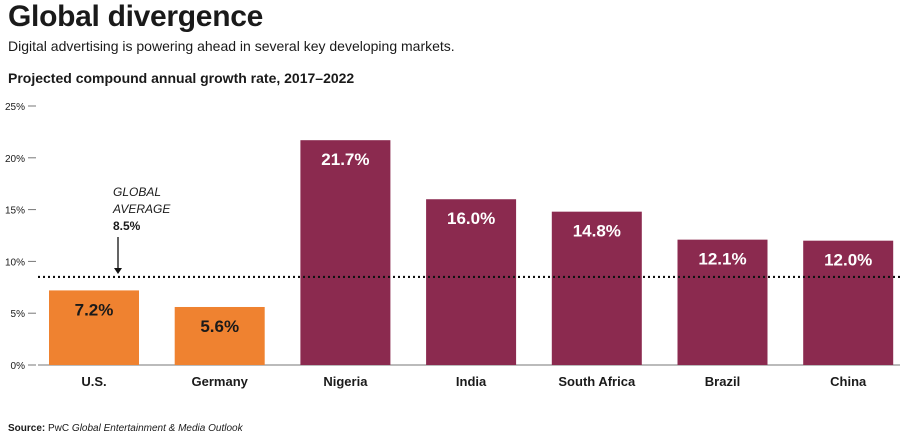  Describe the element at coordinates (848, 381) in the screenshot. I see `x-category-label: China` at that location.